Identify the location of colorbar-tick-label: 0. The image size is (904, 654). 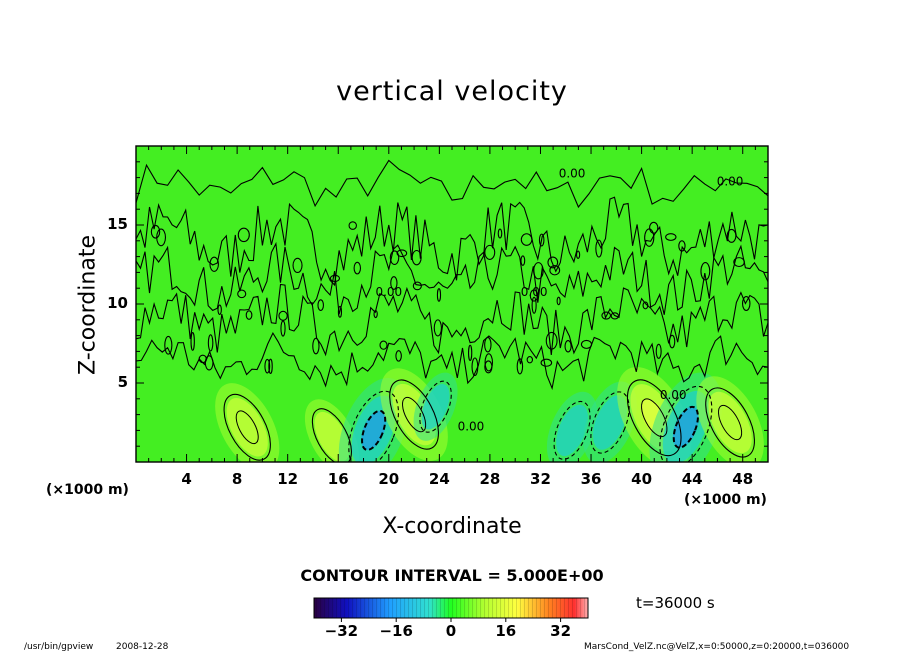
(451, 631).